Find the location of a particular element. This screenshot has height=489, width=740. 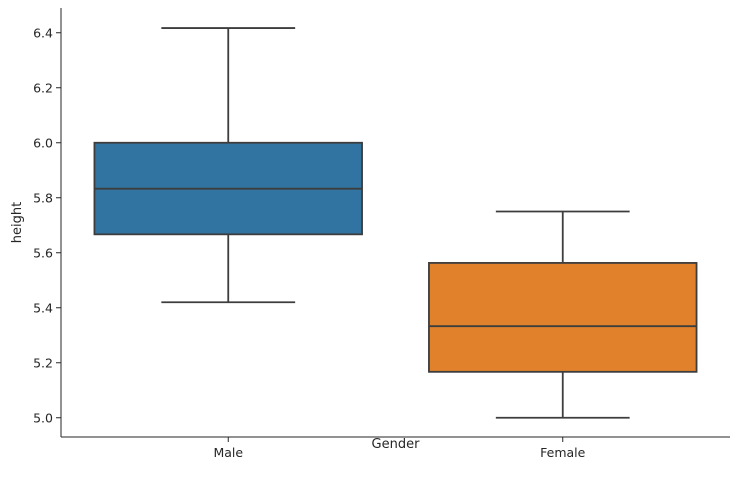

iqr-box is located at coordinates (563, 317).